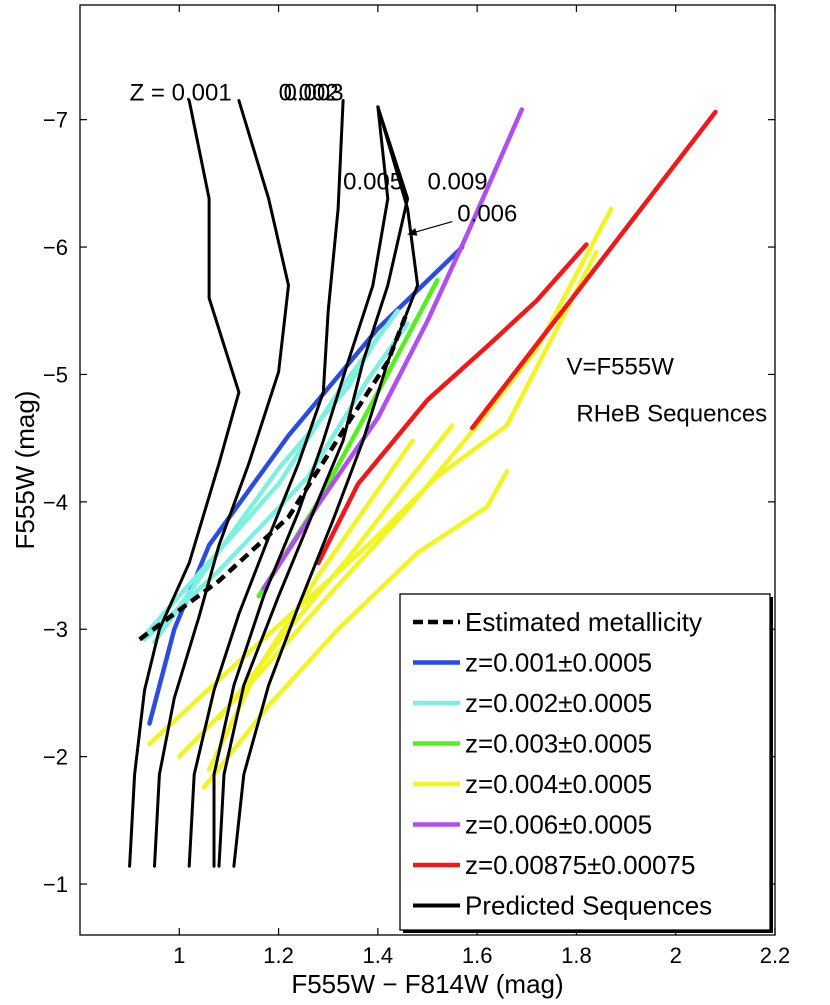 This screenshot has width=830, height=1005. What do you see at coordinates (558, 663) in the screenshot?
I see `legend-label-z-0-001-0-0005: z=0.001±0.0005` at bounding box center [558, 663].